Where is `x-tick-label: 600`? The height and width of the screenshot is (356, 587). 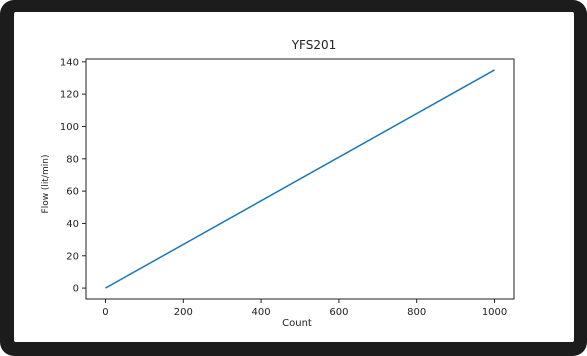
x-tick-label: 600 is located at coordinates (338, 312).